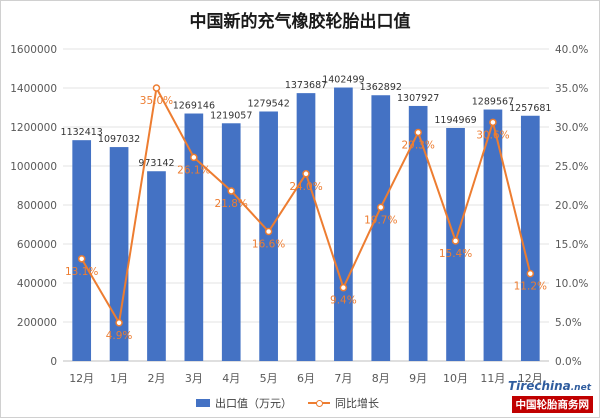 This screenshot has height=418, width=600. What do you see at coordinates (568, 362) in the screenshot?
I see `y-right-tick-label: 0.0%` at bounding box center [568, 362].